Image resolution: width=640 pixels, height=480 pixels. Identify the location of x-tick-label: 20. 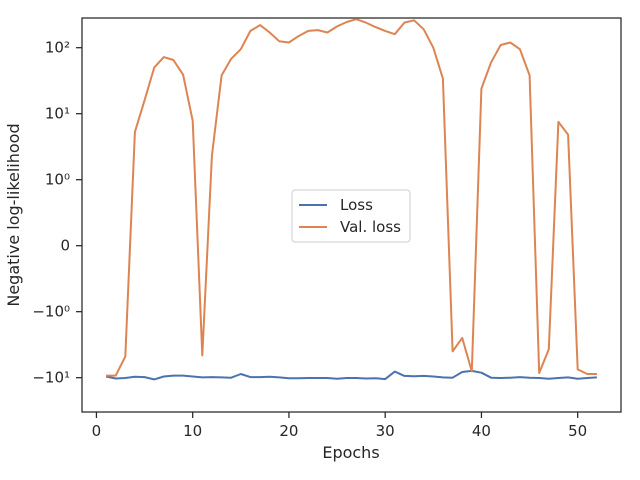
(288, 431).